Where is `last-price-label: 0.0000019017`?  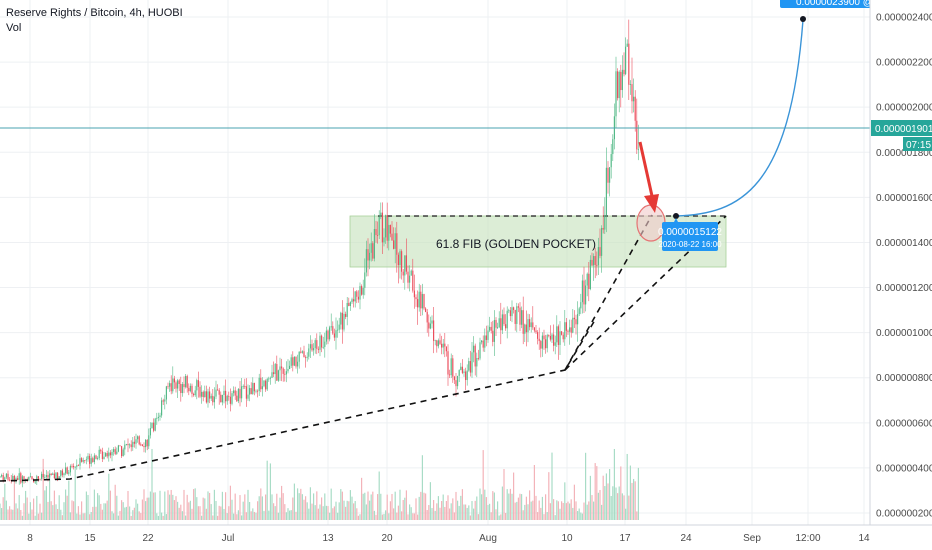
last-price-label: 0.0000019017 is located at coordinates (903, 129).